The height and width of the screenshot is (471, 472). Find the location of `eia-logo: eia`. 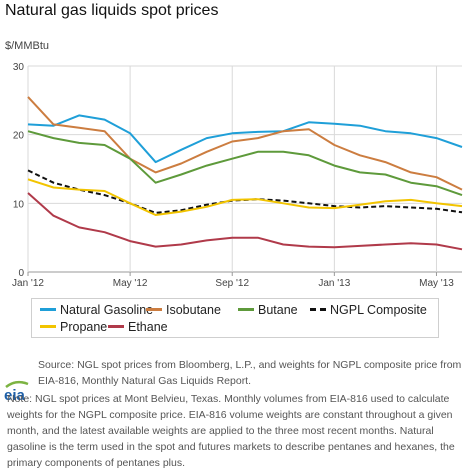

eia-logo: eia is located at coordinates (16, 392).